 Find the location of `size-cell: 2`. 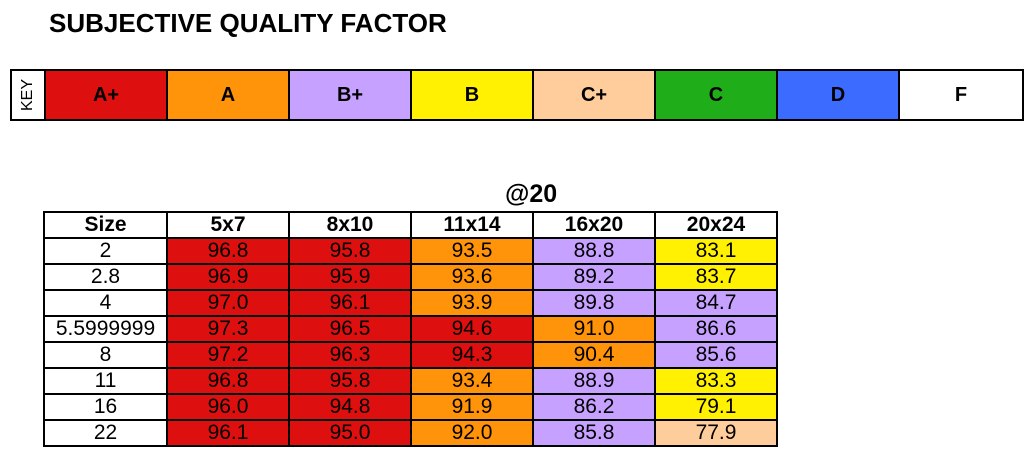

size-cell: 2 is located at coordinates (105, 251).